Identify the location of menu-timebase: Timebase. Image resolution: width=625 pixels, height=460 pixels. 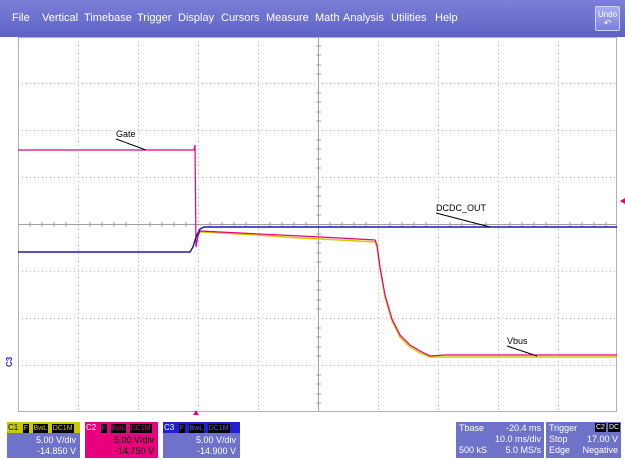
(108, 18).